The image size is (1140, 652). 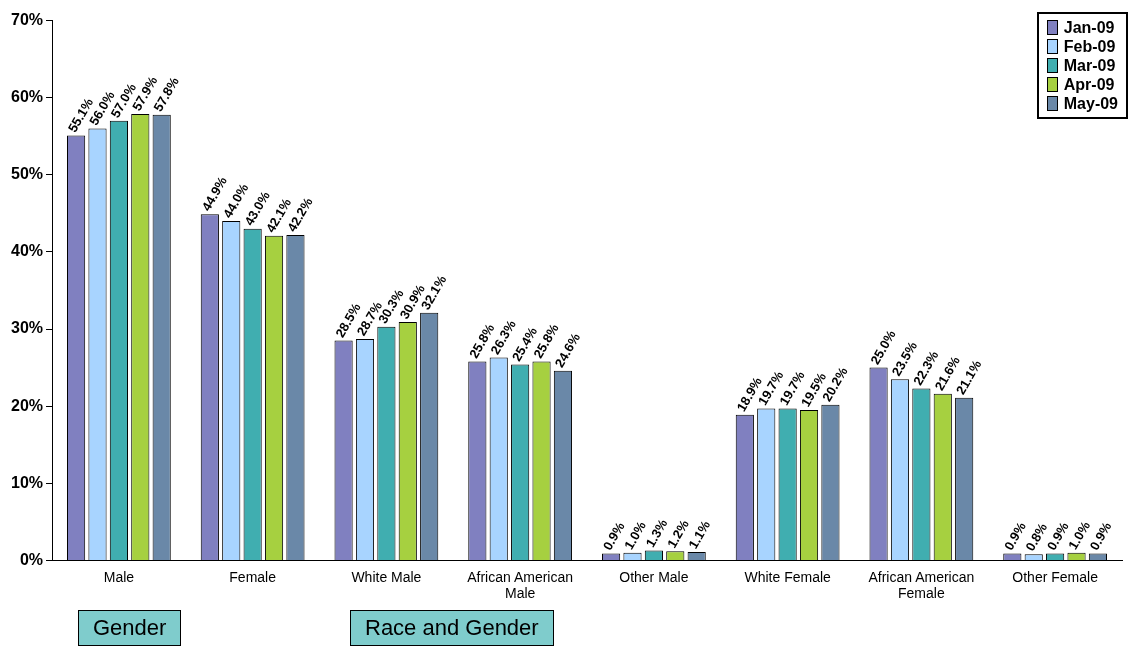 What do you see at coordinates (1090, 103) in the screenshot?
I see `legend-label: May-09` at bounding box center [1090, 103].